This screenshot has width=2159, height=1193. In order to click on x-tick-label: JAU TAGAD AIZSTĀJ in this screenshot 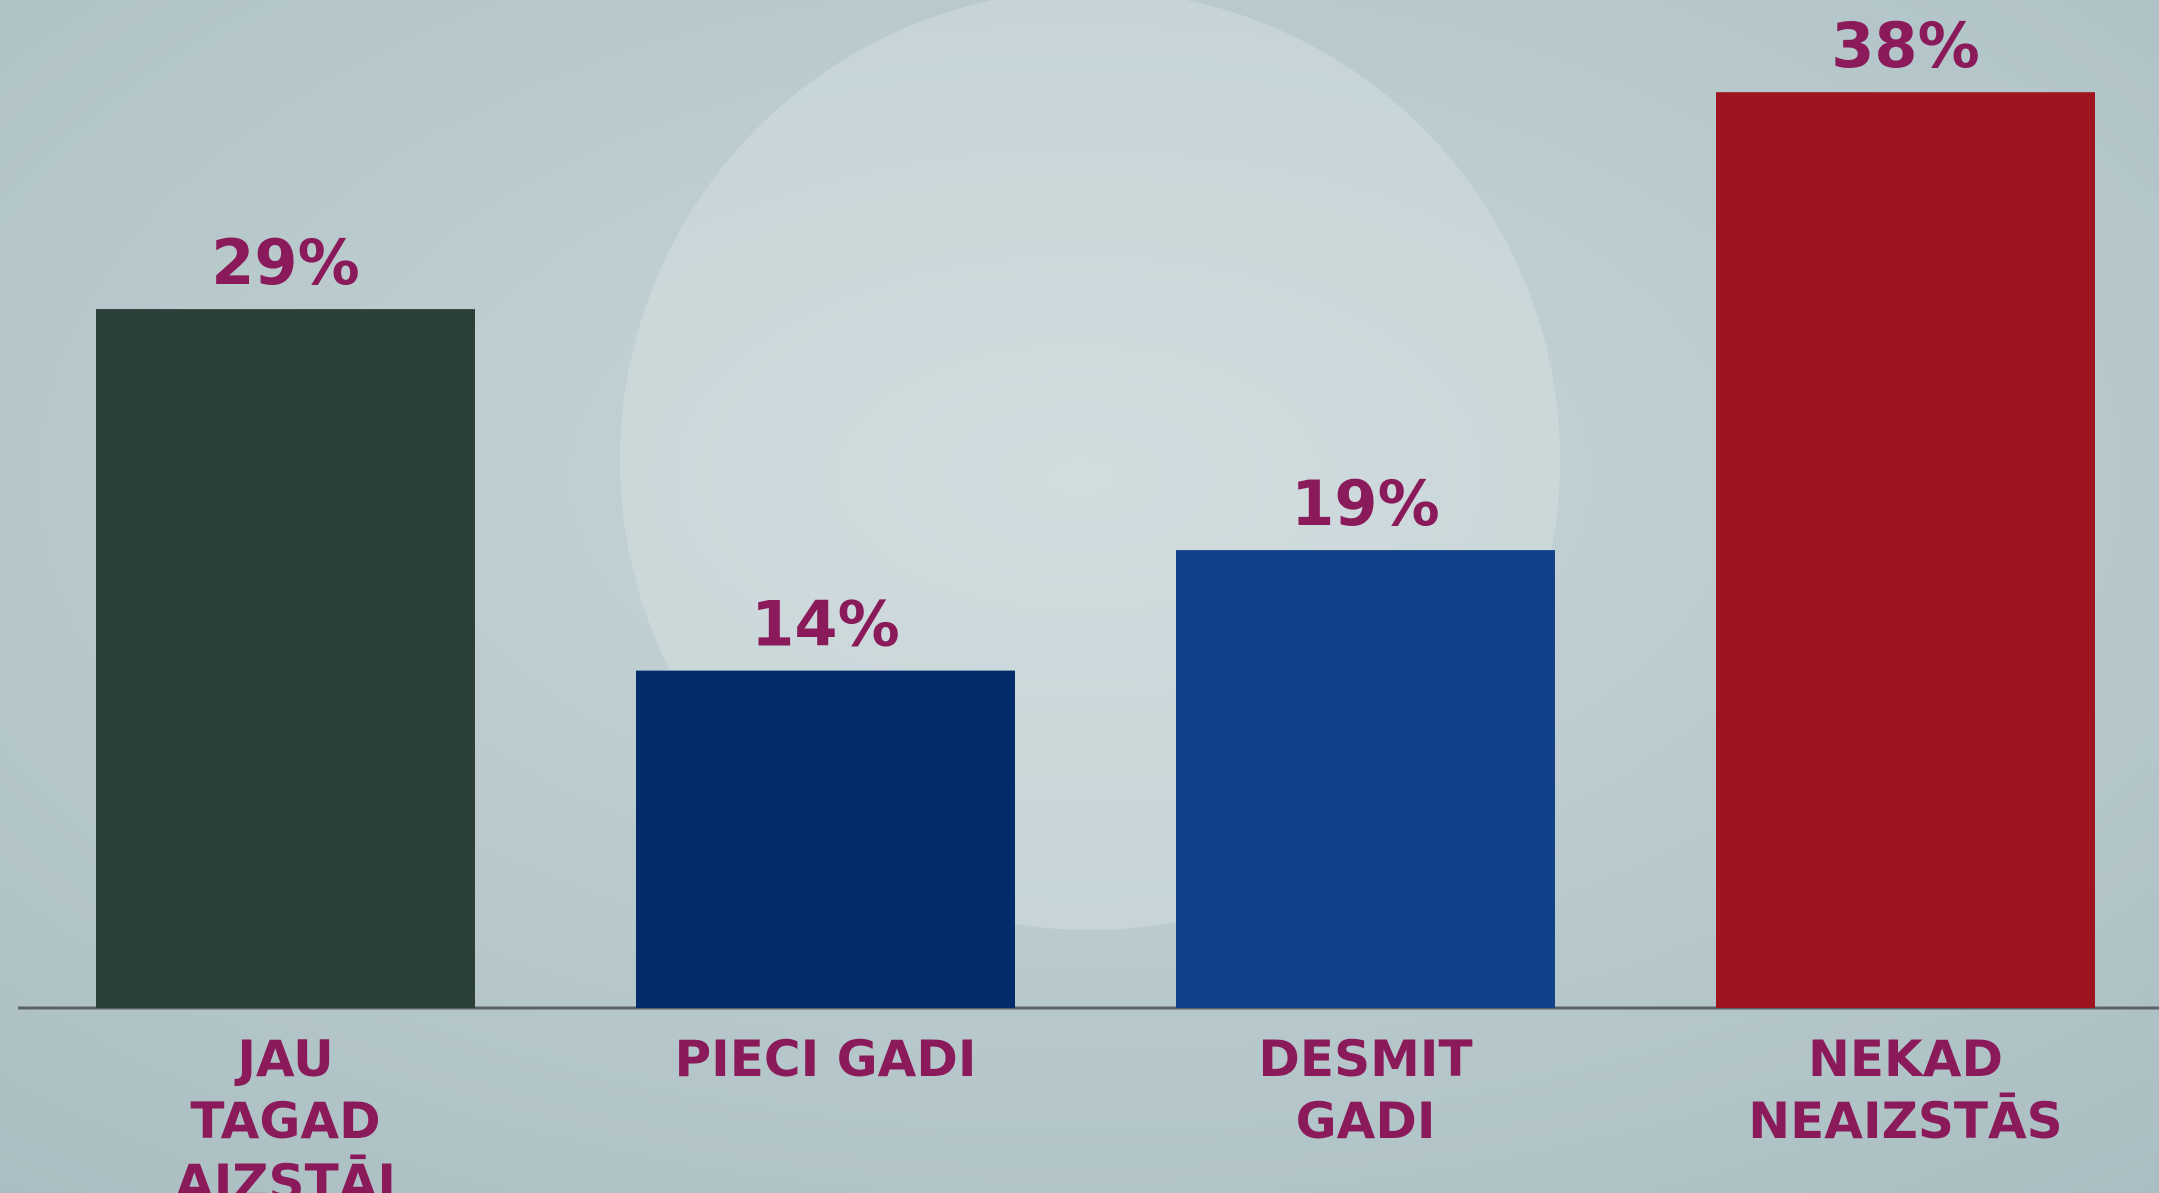, I will do `click(285, 1111)`.